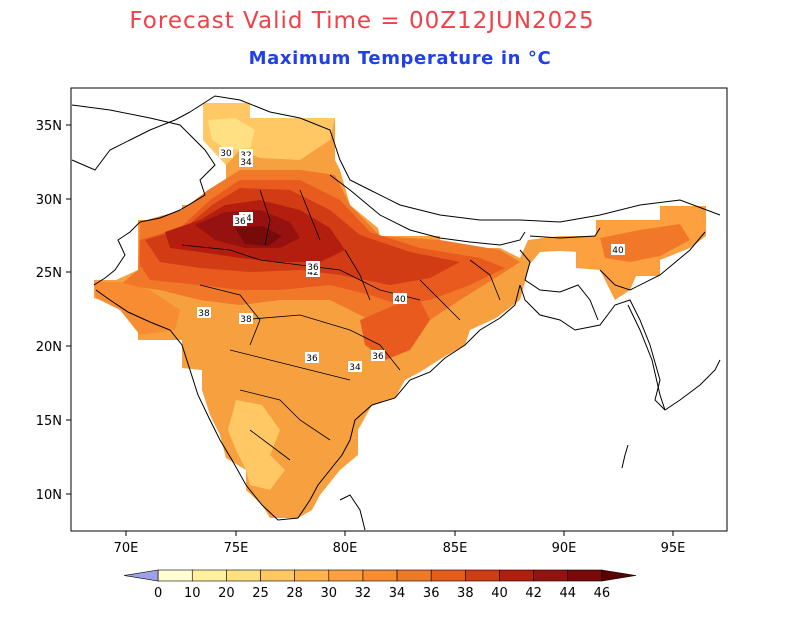 This screenshot has height=618, width=800. What do you see at coordinates (260, 593) in the screenshot?
I see `colorbar-label: 25` at bounding box center [260, 593].